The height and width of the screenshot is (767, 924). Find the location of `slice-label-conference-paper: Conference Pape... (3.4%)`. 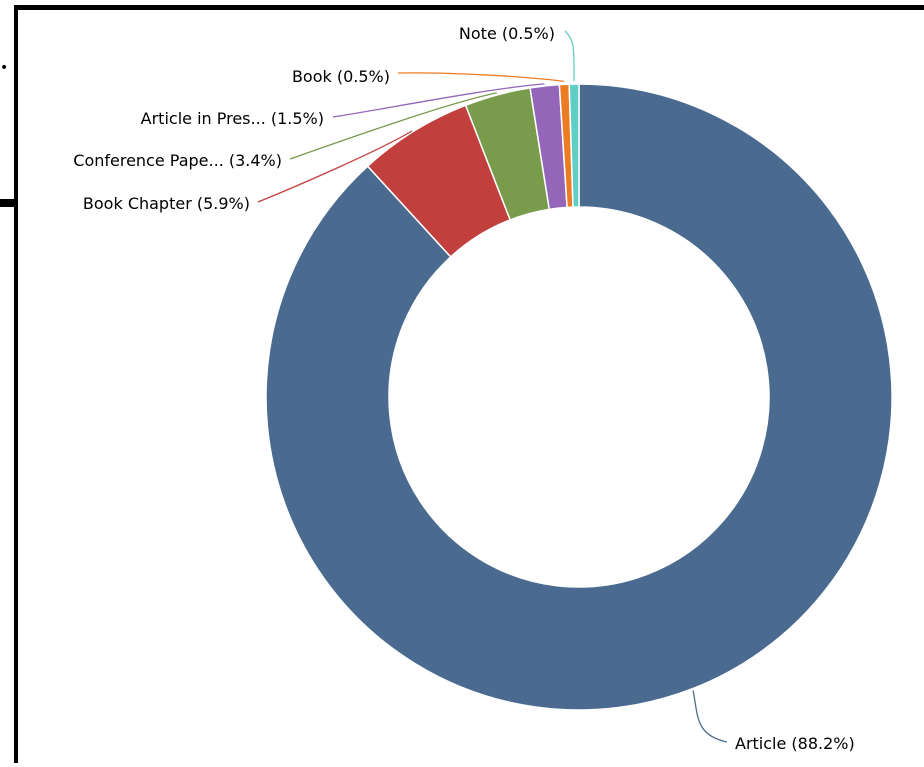

slice-label-conference-paper: Conference Pape... (3.4%) is located at coordinates (177, 160).